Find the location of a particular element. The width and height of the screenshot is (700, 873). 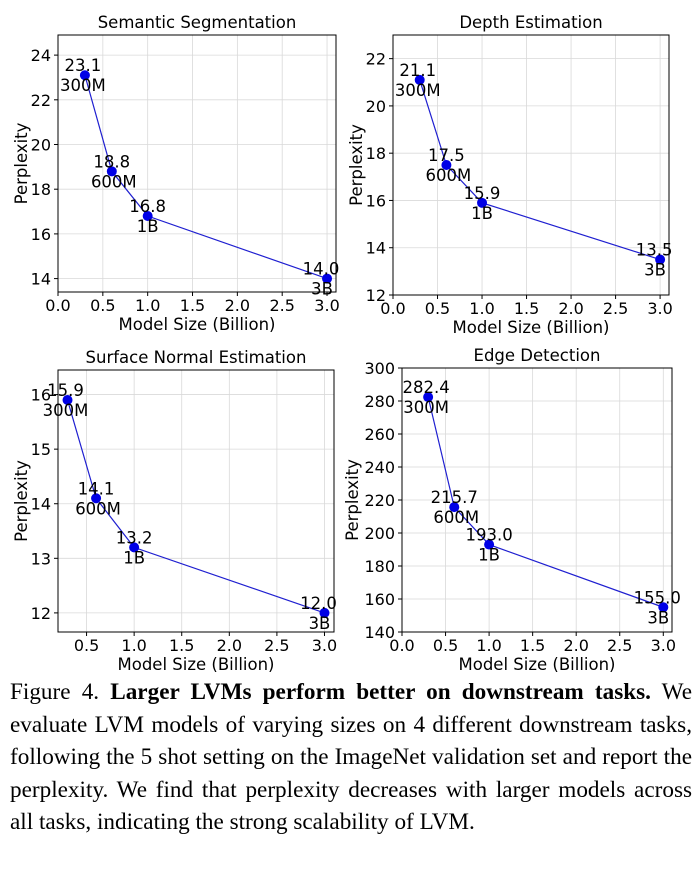

y-tick-label: 180 is located at coordinates (379, 566).